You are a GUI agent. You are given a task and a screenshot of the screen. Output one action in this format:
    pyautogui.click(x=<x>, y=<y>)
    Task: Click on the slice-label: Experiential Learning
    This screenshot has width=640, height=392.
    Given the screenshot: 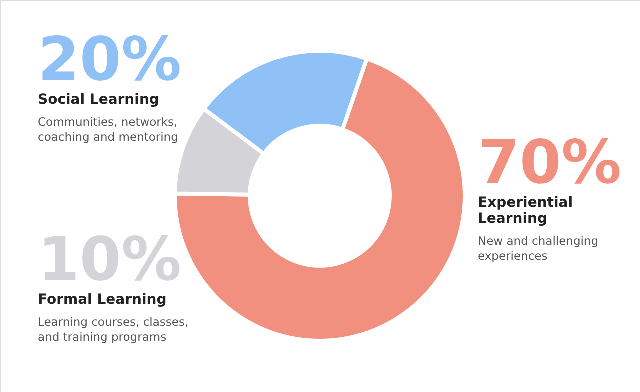 What is the action you would take?
    pyautogui.click(x=526, y=211)
    